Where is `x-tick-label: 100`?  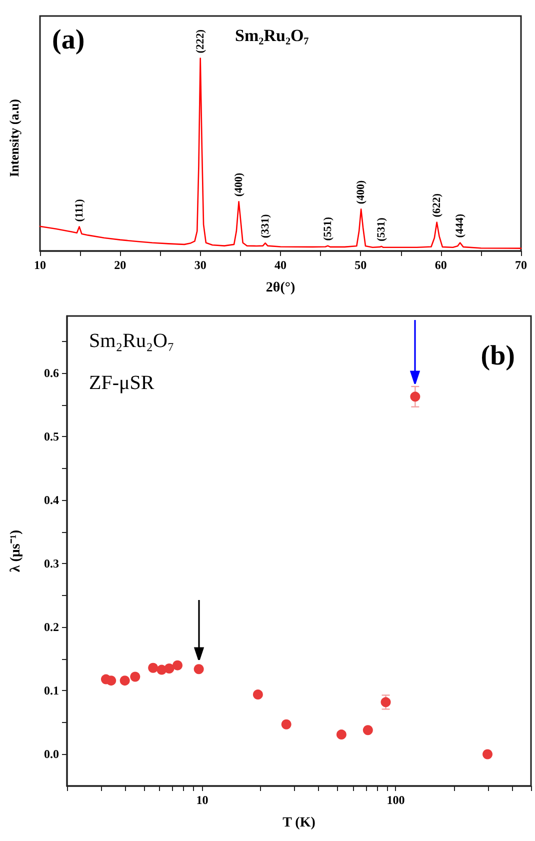 x-tick-label: 100 is located at coordinates (395, 800).